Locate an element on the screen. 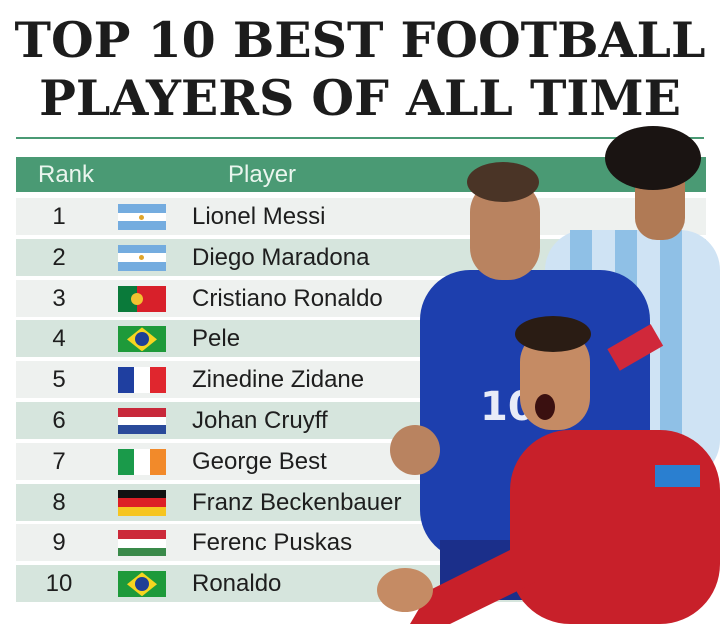 Image resolution: width=720 pixels, height=624 pixels. player-column-header: Player is located at coordinates (262, 174).